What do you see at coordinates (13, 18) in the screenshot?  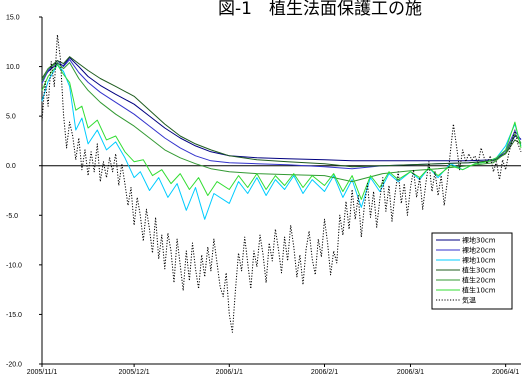 I see `y-tick-label: 15.0` at bounding box center [13, 18].